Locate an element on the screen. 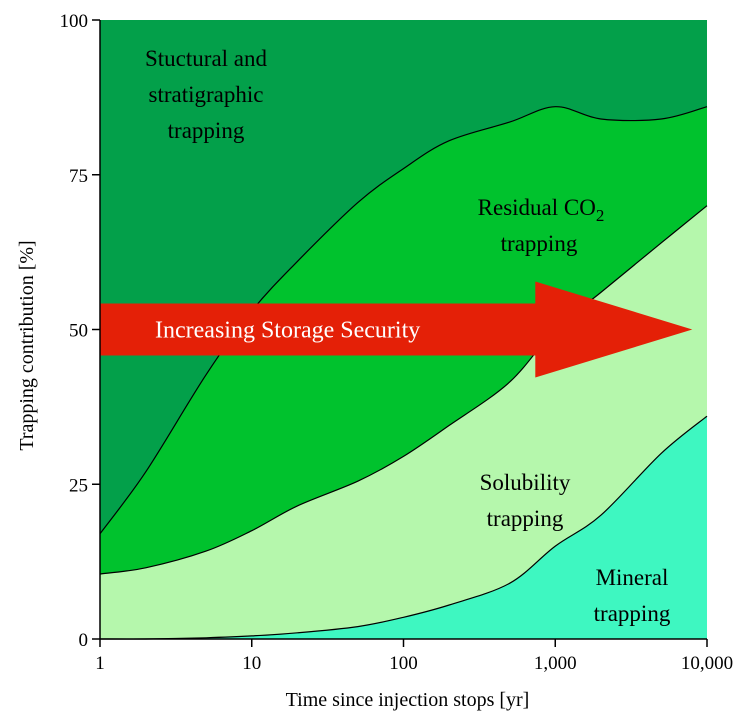  y-tick-label: 50 is located at coordinates (78, 331).